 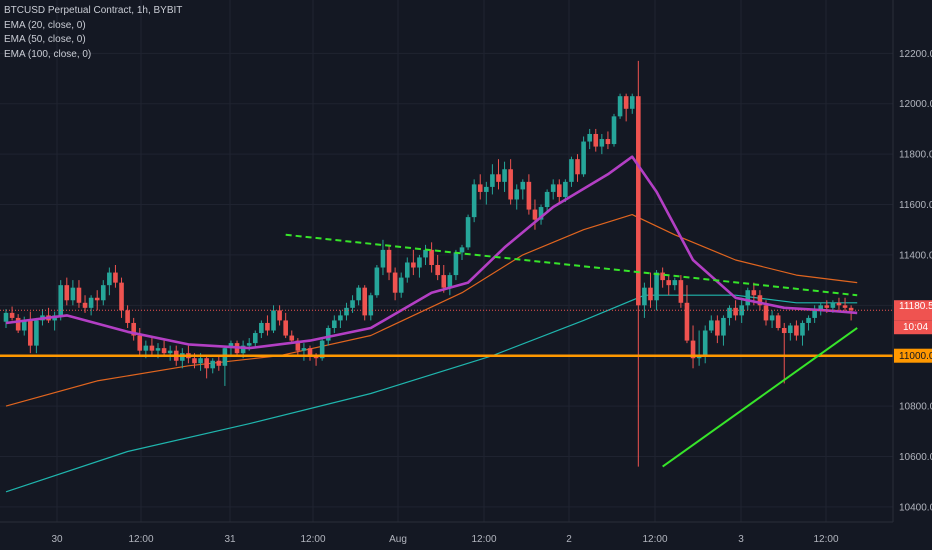 What do you see at coordinates (915, 356) in the screenshot?
I see `support-price-label: 11000.0` at bounding box center [915, 356].